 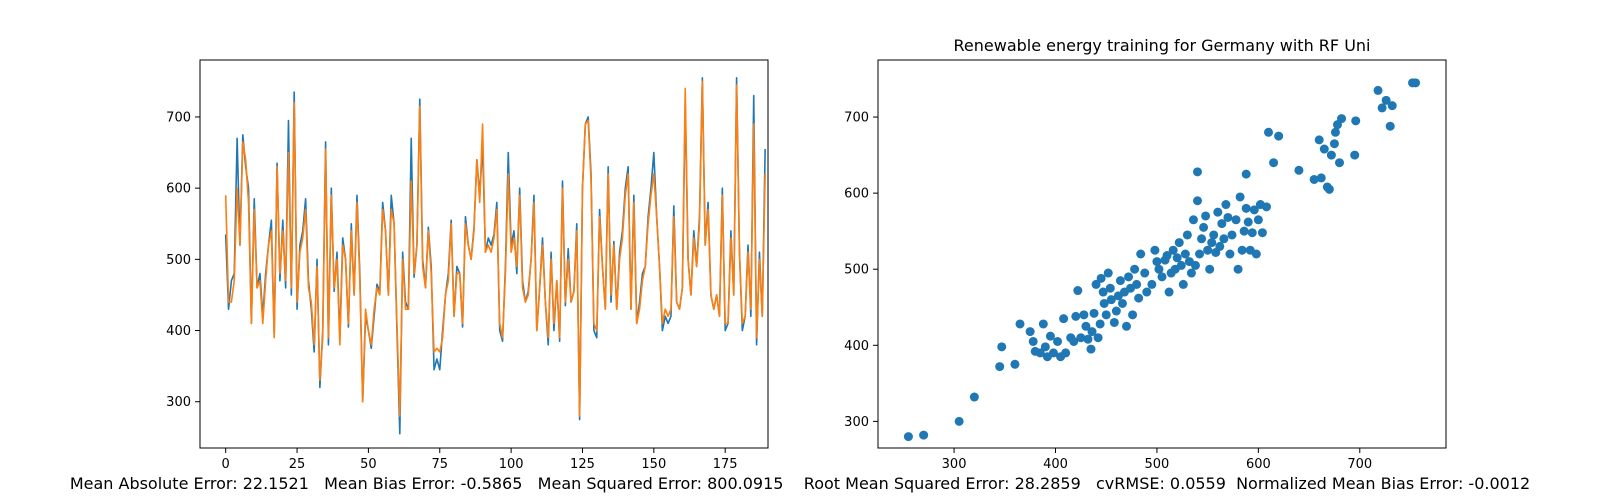 I want to click on line-chart-x-tick-label: 125, so click(x=582, y=464).